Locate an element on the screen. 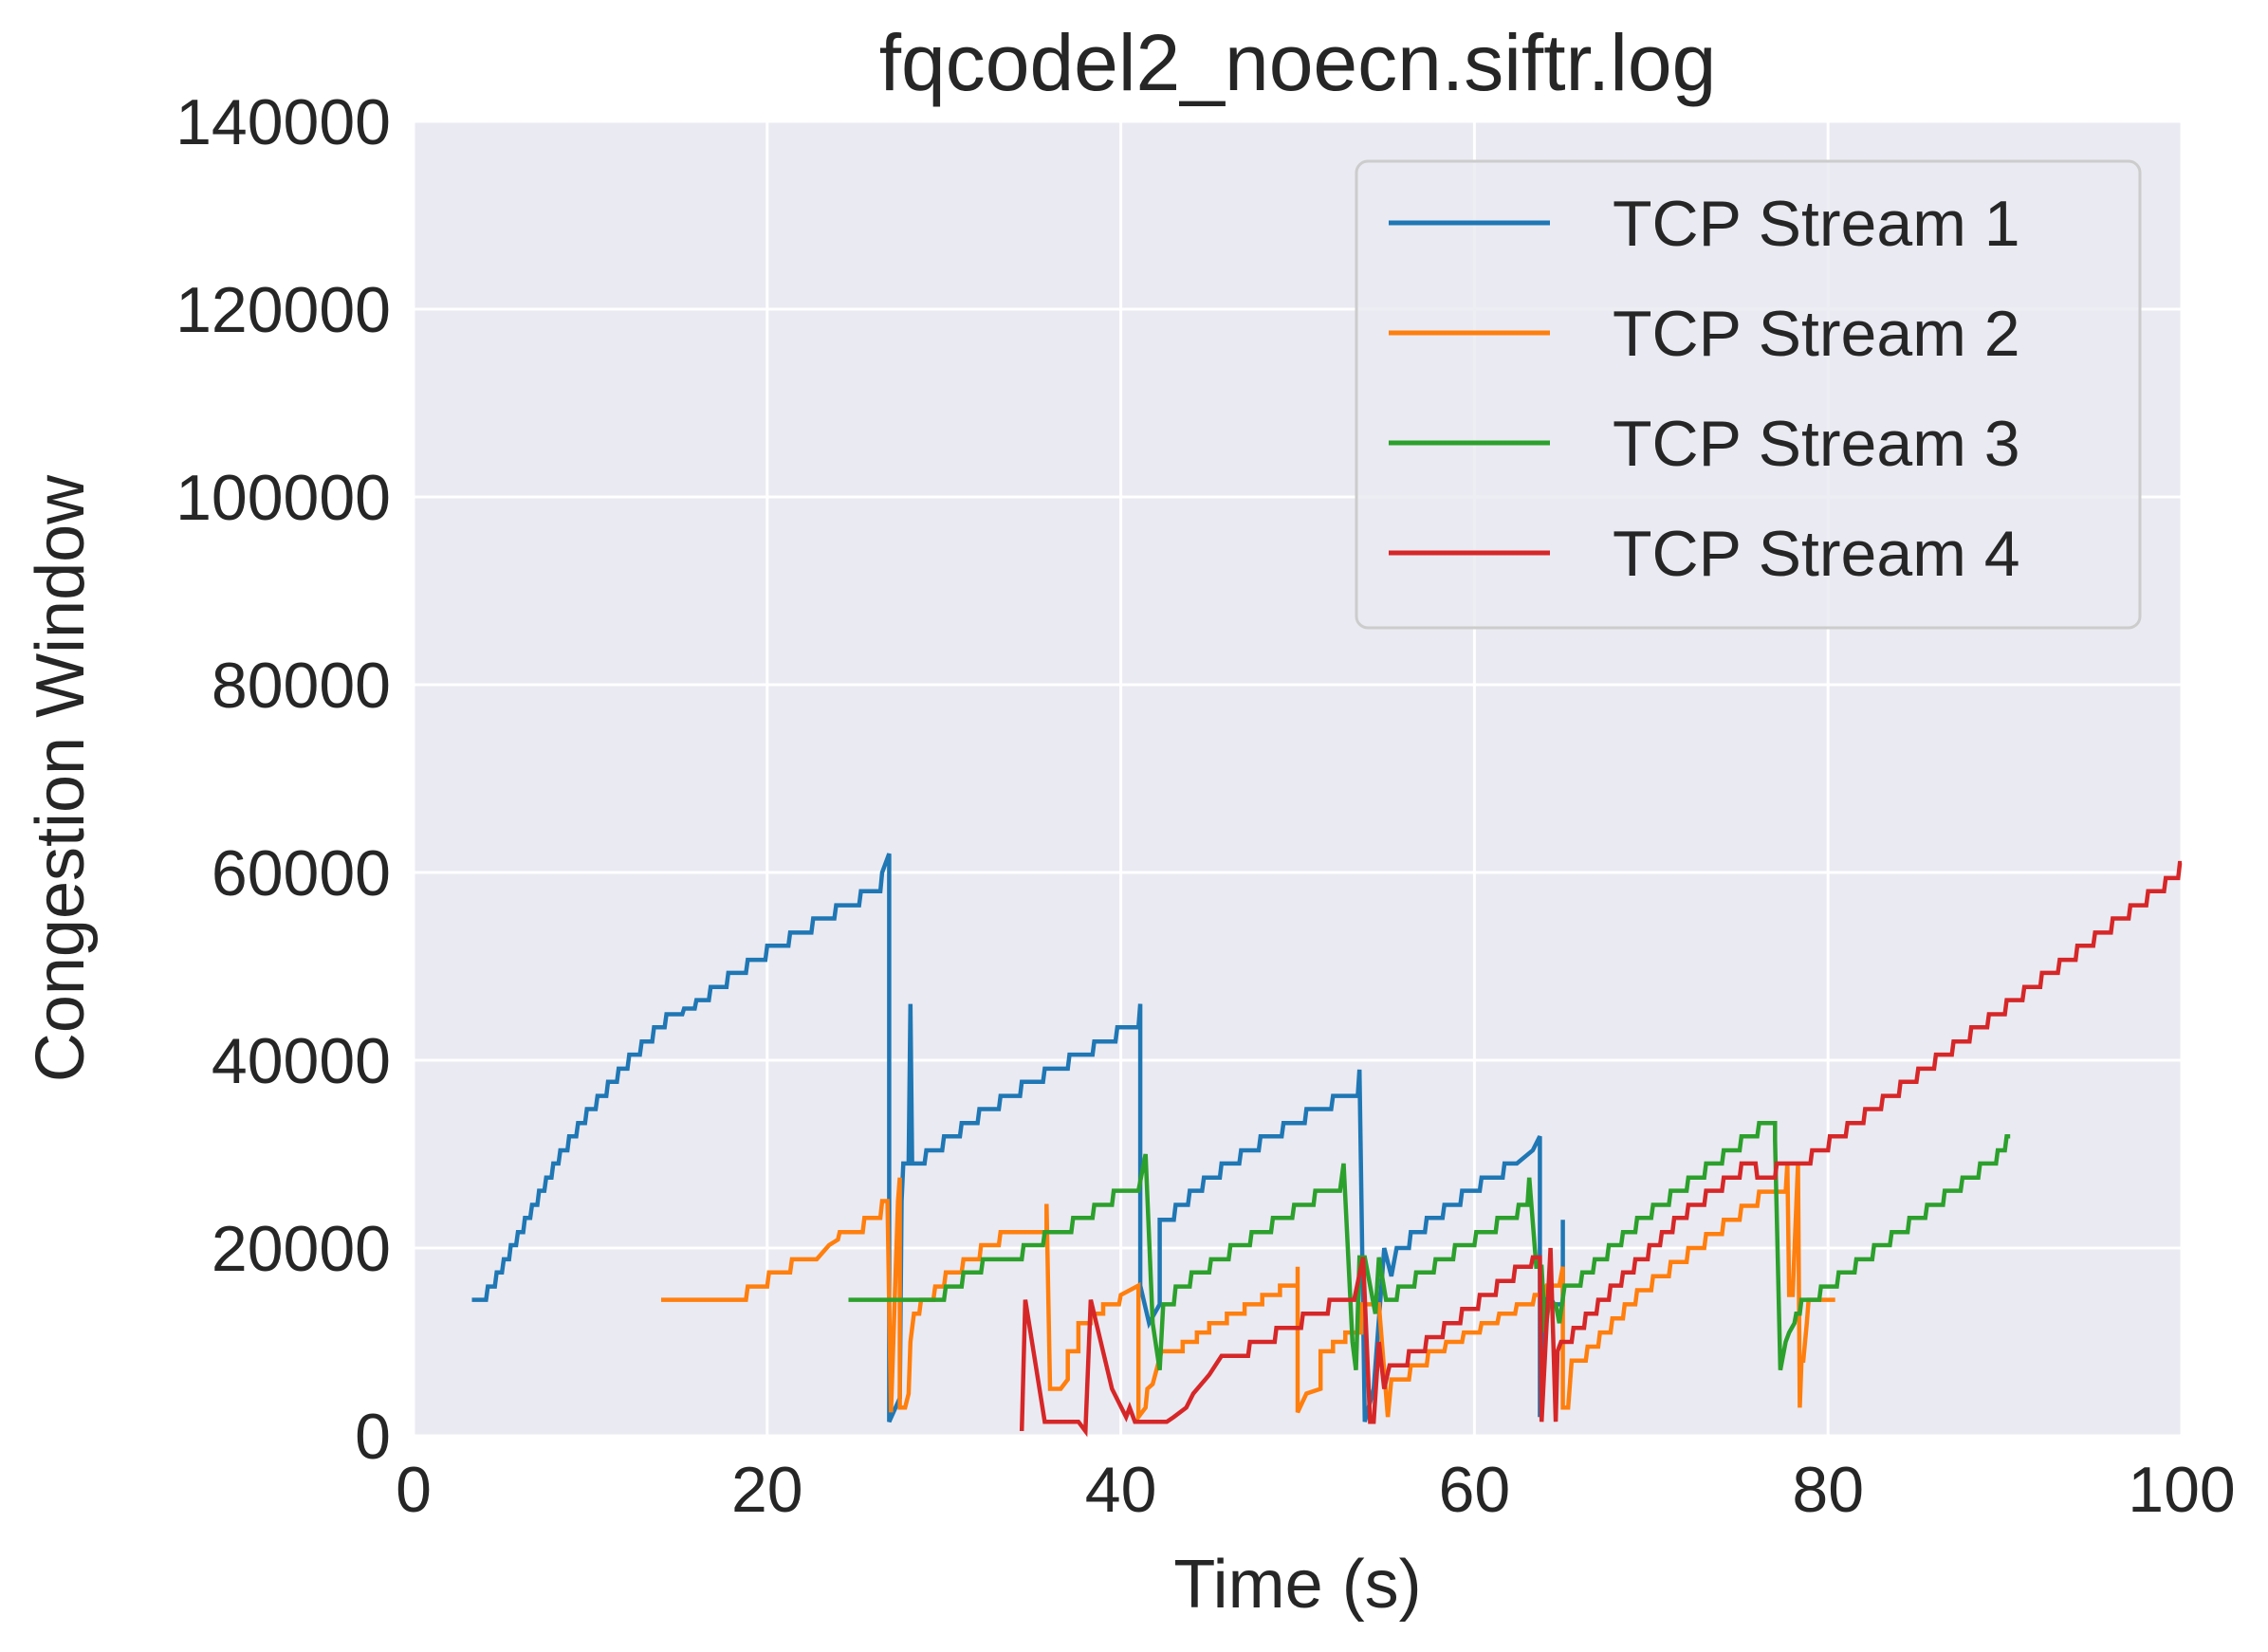 Image resolution: width=2268 pixels, height=1652 pixels. legend-label-2: TCP Stream 2 is located at coordinates (1816, 334).